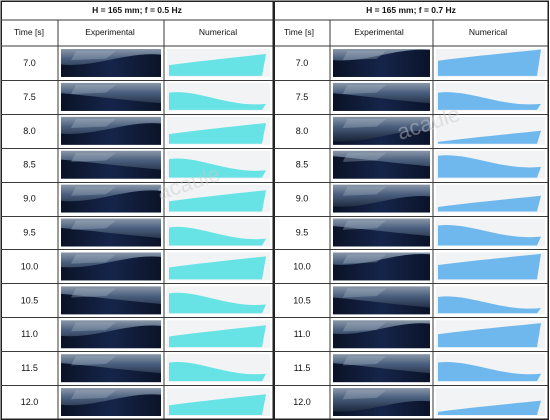  What do you see at coordinates (110, 32) in the screenshot?
I see `panel-left-exp-header: Experimental` at bounding box center [110, 32].